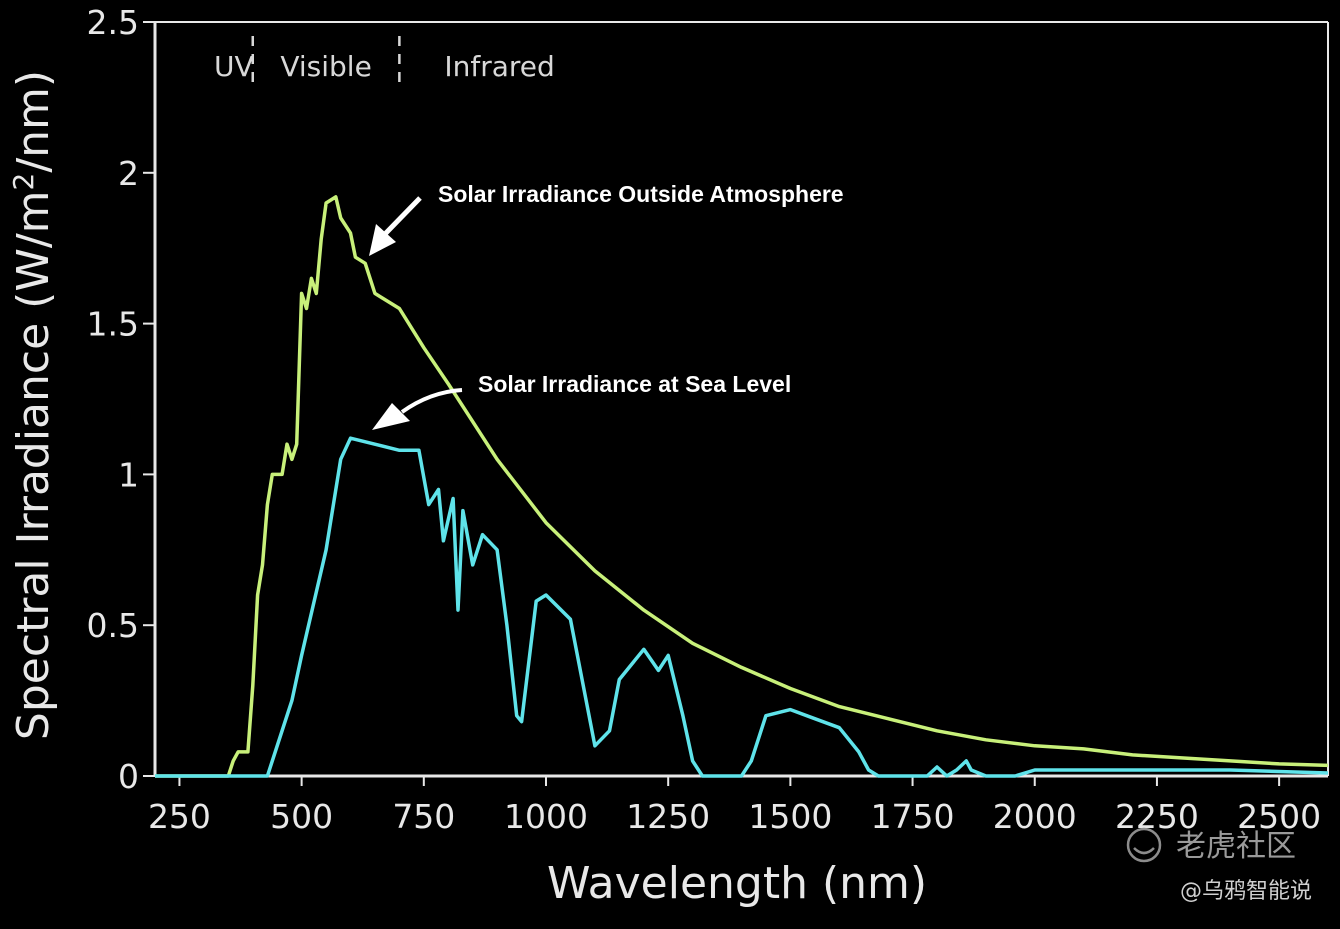 The width and height of the screenshot is (1340, 929). I want to click on watermark-author: @乌鸦智能说, so click(1246, 891).